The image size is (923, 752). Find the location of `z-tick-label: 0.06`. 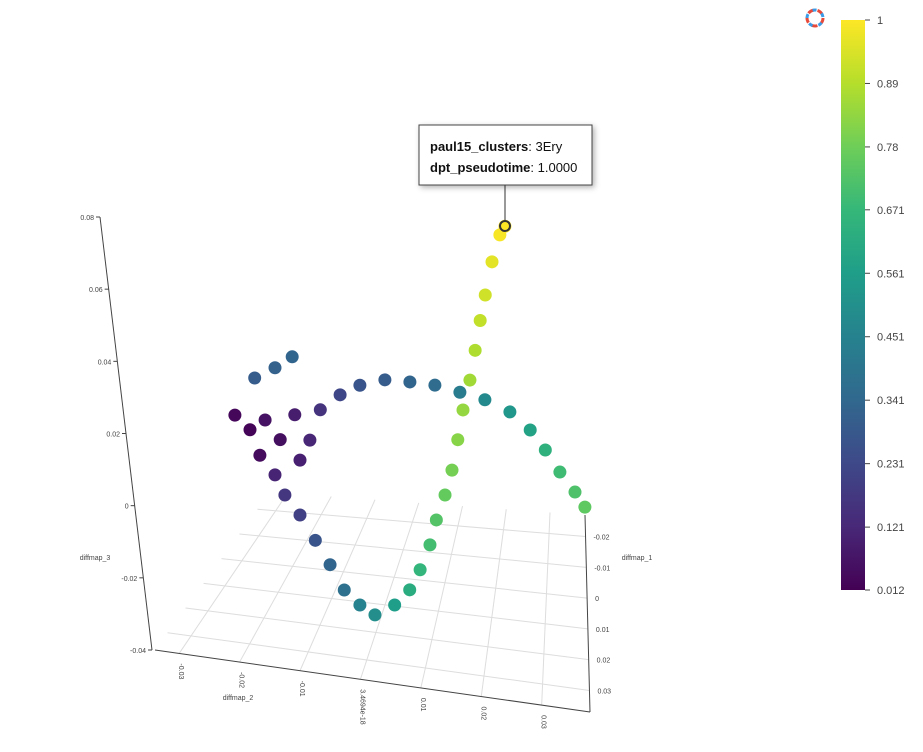

z-tick-label: 0.06 is located at coordinates (96, 290).